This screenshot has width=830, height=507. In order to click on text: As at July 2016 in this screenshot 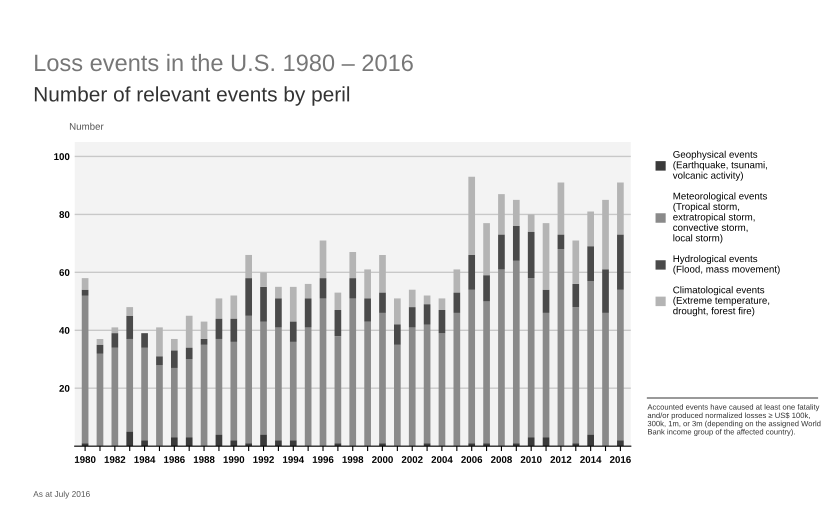, I will do `click(61, 494)`.